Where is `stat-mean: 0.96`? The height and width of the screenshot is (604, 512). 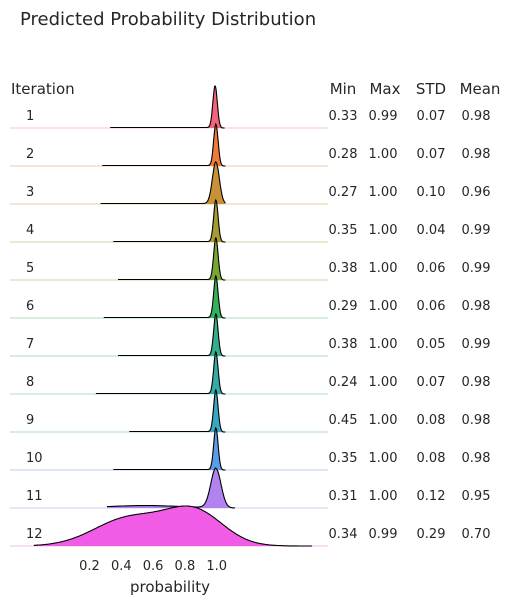 stat-mean: 0.96 is located at coordinates (476, 192).